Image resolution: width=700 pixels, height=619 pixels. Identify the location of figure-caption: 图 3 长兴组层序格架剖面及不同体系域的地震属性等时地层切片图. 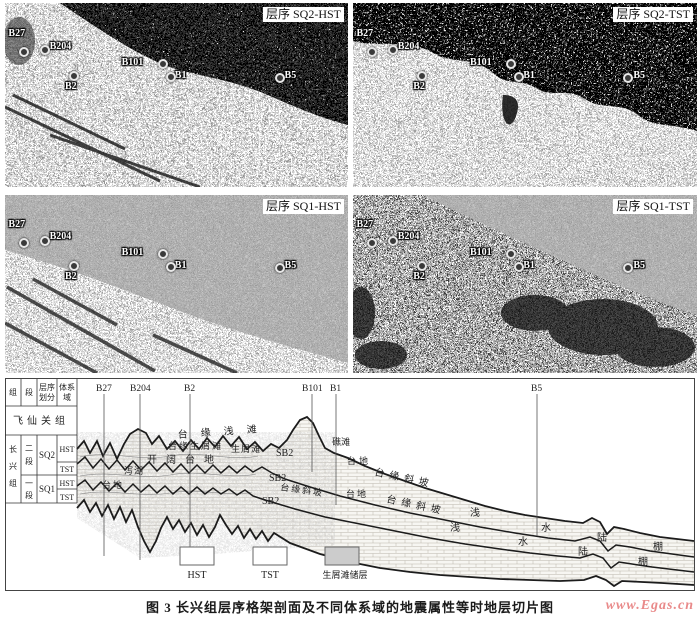
(349, 607).